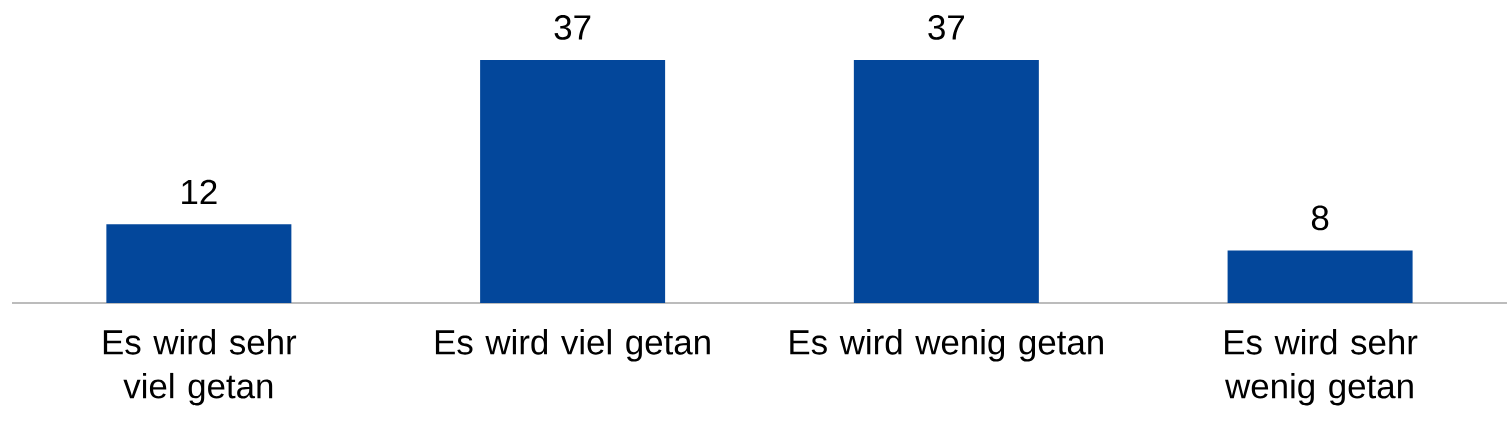  What do you see at coordinates (1321, 367) in the screenshot?
I see `x-tick-label: Es wird sehr wenig getan` at bounding box center [1321, 367].